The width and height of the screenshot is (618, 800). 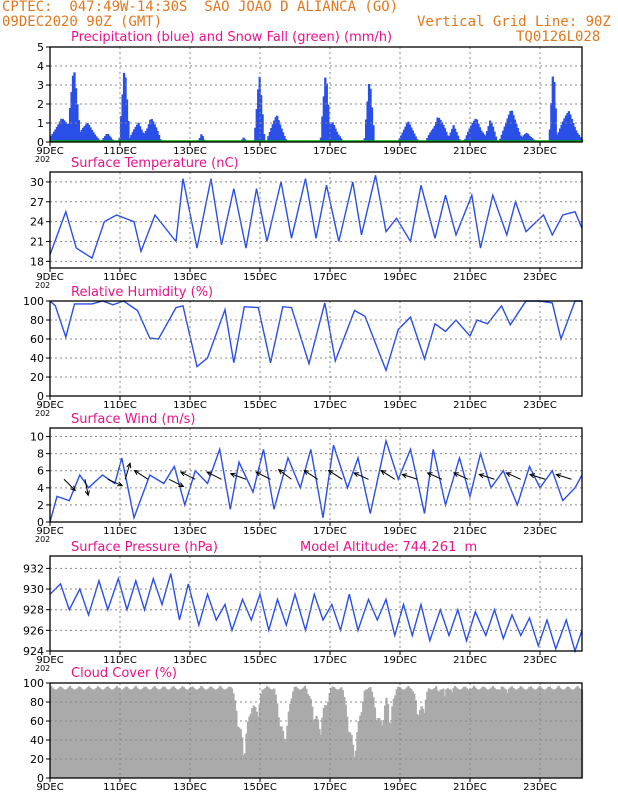 I want to click on precip-xtick-label: 17DEC, so click(x=330, y=151).